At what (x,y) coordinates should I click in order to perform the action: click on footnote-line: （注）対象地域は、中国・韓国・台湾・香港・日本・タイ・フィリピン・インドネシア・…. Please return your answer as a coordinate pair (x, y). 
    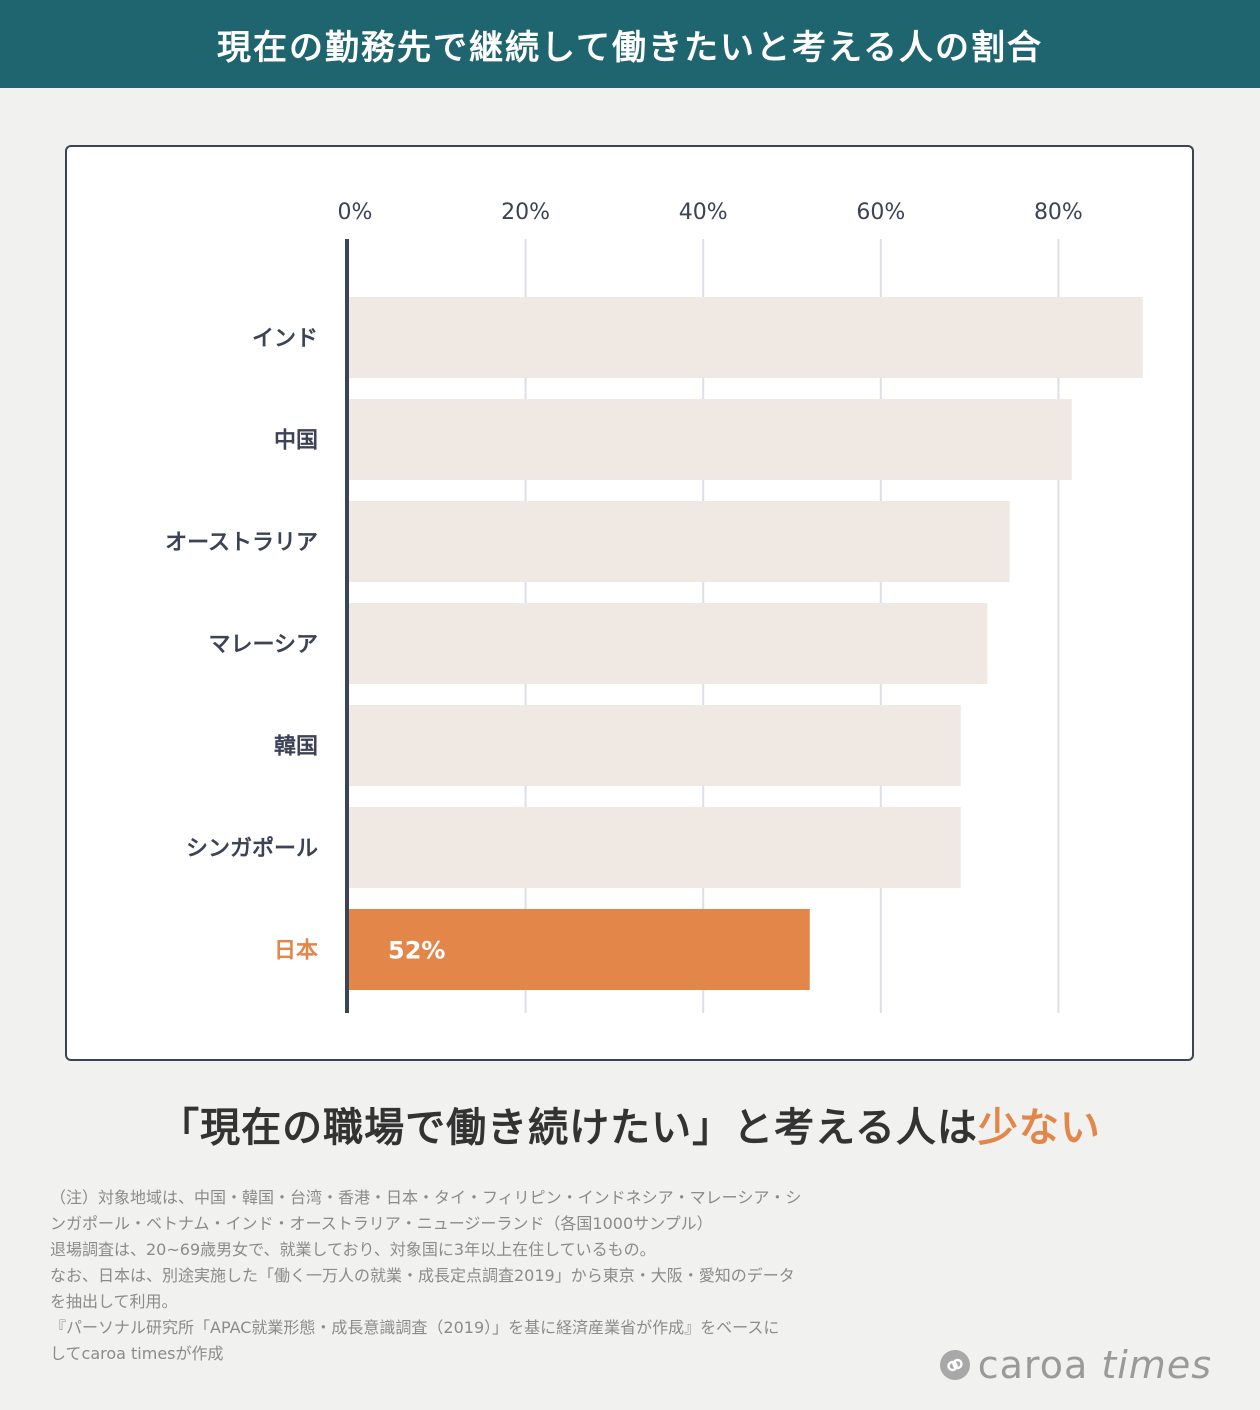
    Looking at the image, I should click on (426, 1197).